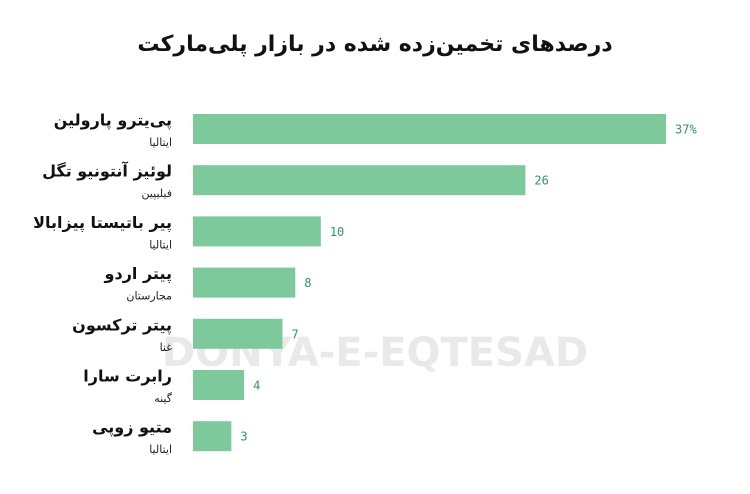 This screenshot has width=750, height=494. Describe the element at coordinates (294, 334) in the screenshot. I see `value-label: 7` at that location.